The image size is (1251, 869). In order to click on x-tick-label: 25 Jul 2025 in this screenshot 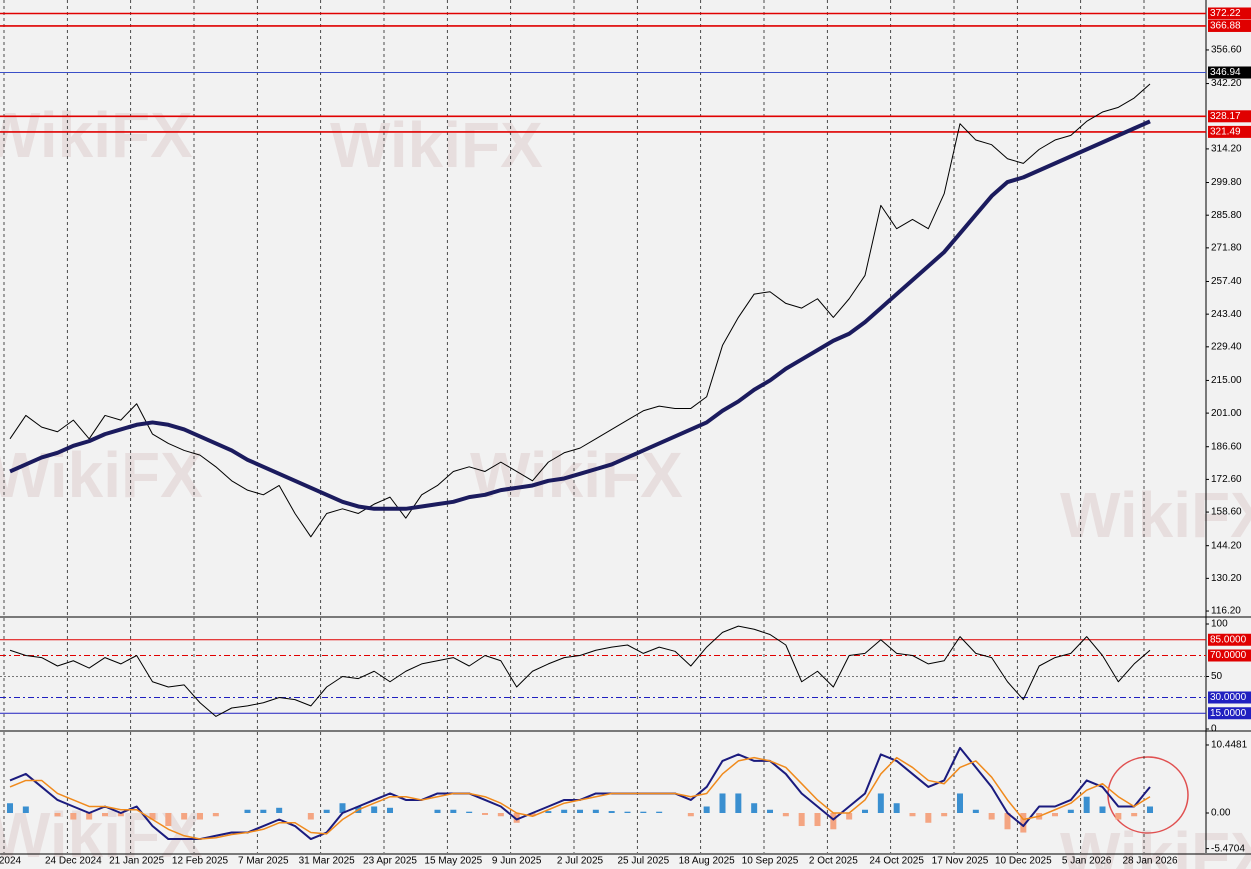, I will do `click(643, 861)`.